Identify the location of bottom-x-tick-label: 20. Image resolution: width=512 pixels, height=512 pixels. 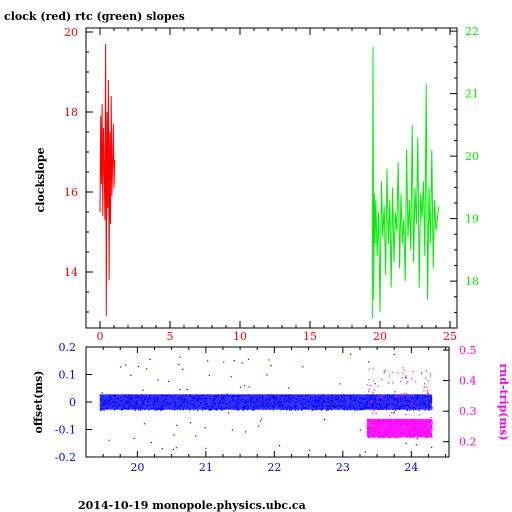
(137, 467).